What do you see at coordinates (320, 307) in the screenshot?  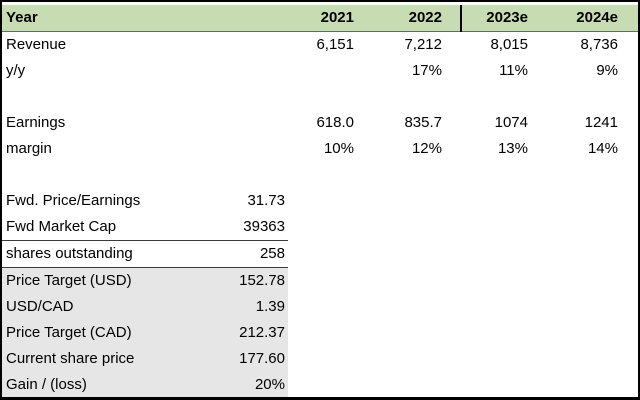 I see `table-row-usd-cad: USD/CAD 1.39` at bounding box center [320, 307].